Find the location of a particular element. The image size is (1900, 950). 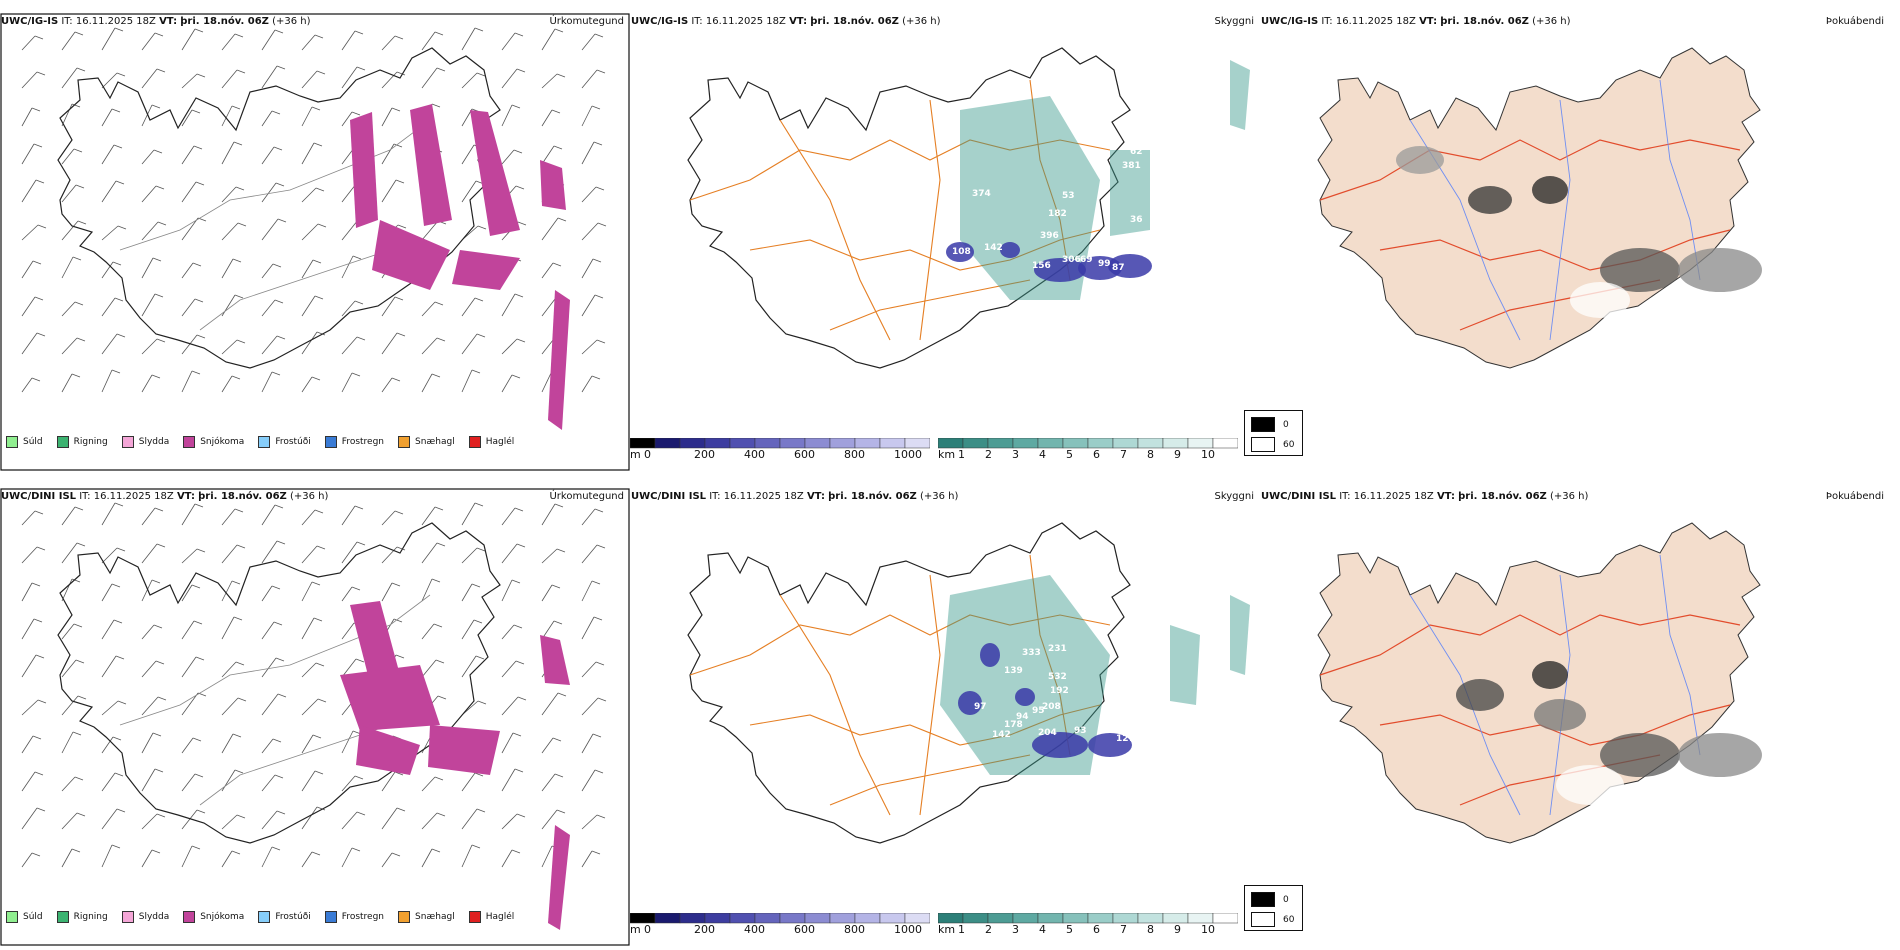

visibility-label: 396 is located at coordinates (1049, 236).